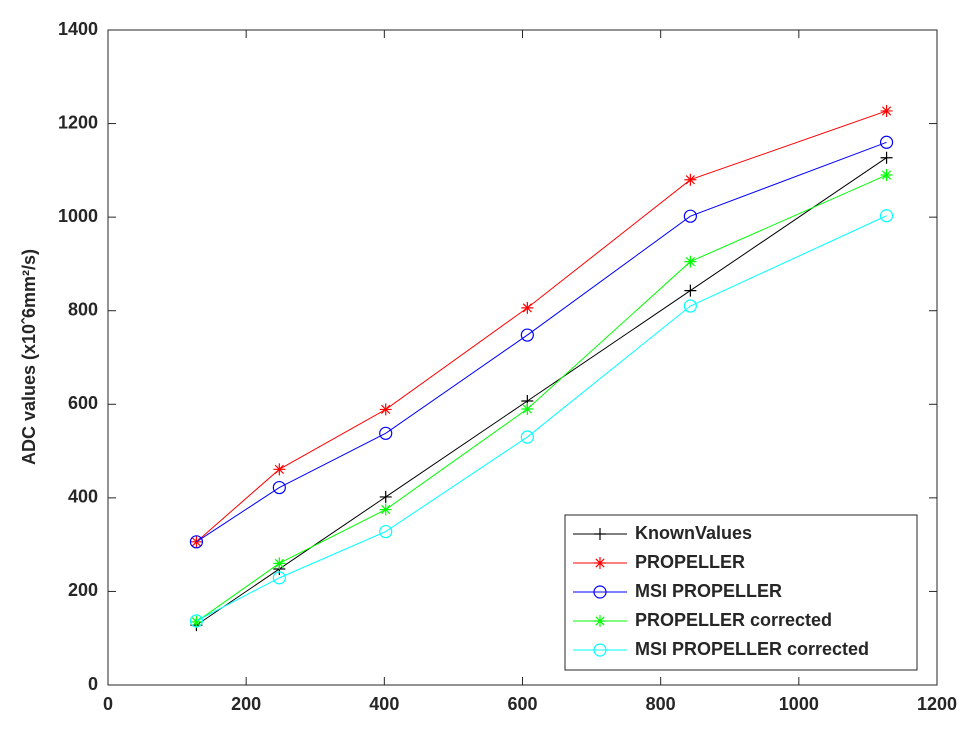  I want to click on y-tick-label: 1400, so click(78, 29).